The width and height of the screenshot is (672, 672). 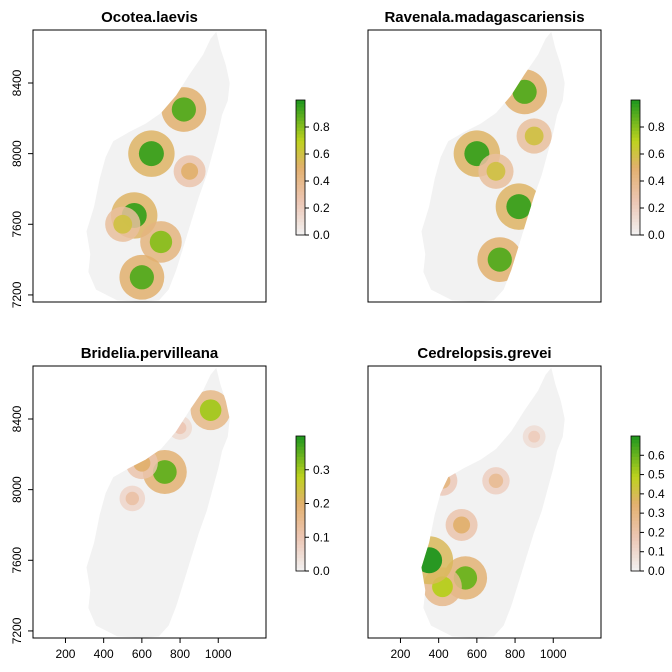 I want to click on legend-tick-label: 0.1, so click(x=656, y=552).